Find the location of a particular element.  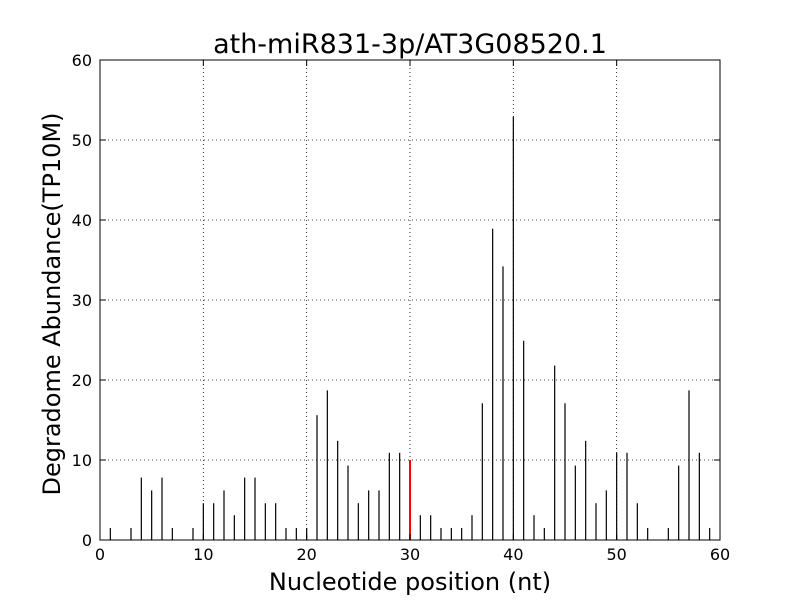

x-tick-label: 60 is located at coordinates (720, 554).